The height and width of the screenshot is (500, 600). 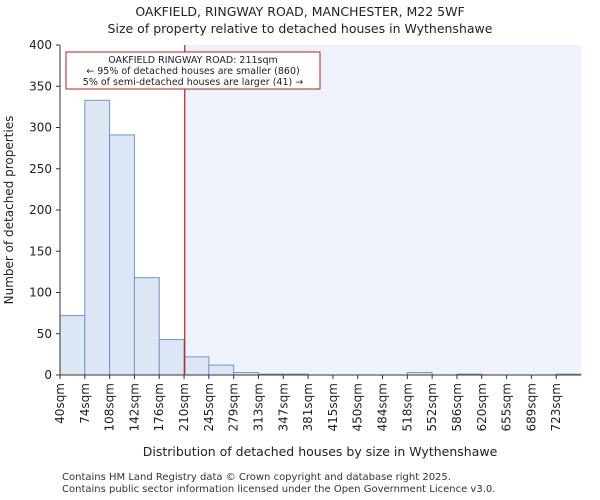 I want to click on x-tick-label: 176sqm, so click(x=159, y=407).